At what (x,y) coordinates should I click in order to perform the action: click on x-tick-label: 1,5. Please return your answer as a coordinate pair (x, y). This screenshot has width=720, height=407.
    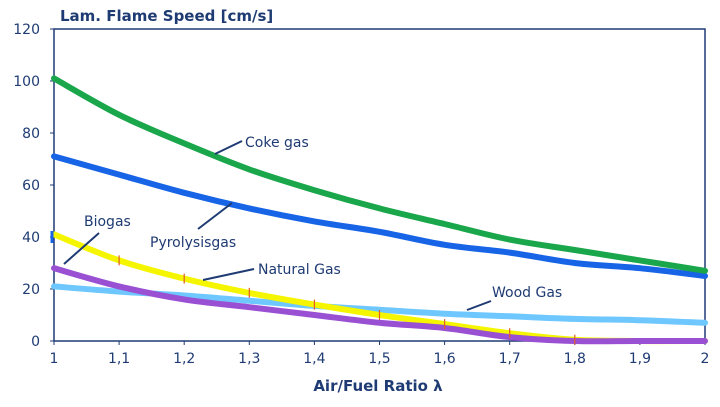
    Looking at the image, I should click on (379, 359).